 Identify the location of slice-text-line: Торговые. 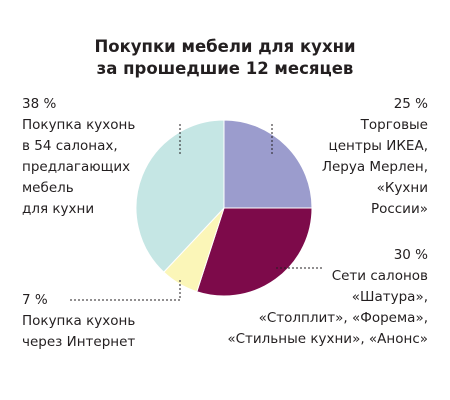
(394, 125).